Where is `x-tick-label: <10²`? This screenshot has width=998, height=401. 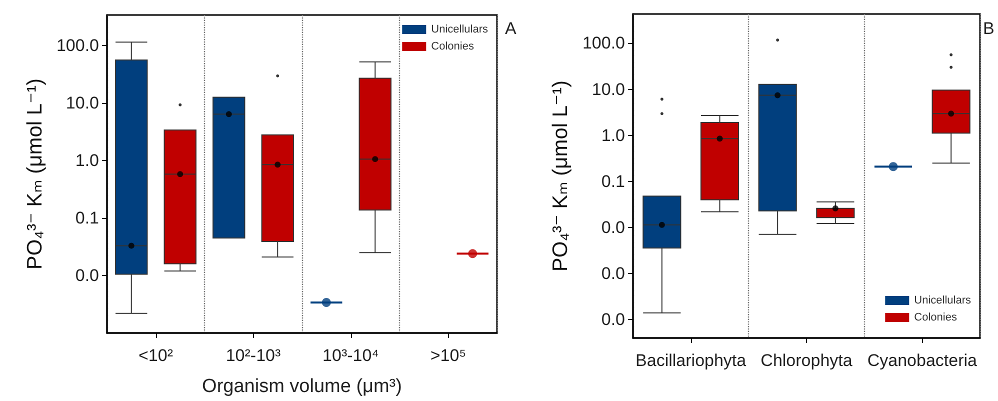
x-tick-label: <10² is located at coordinates (156, 355).